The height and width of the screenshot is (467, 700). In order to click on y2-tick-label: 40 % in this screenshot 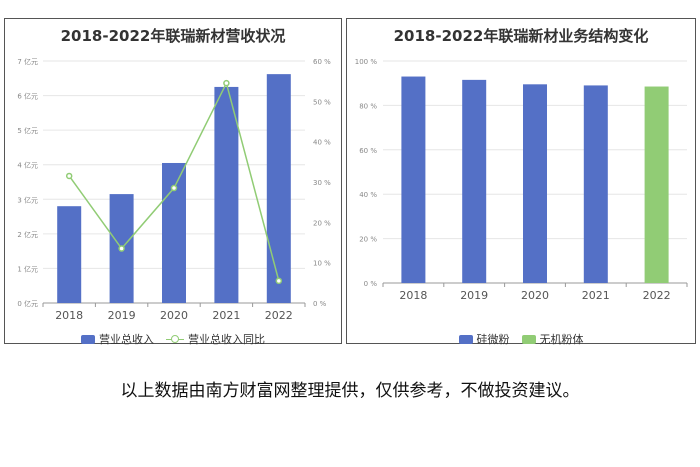, I will do `click(322, 143)`.